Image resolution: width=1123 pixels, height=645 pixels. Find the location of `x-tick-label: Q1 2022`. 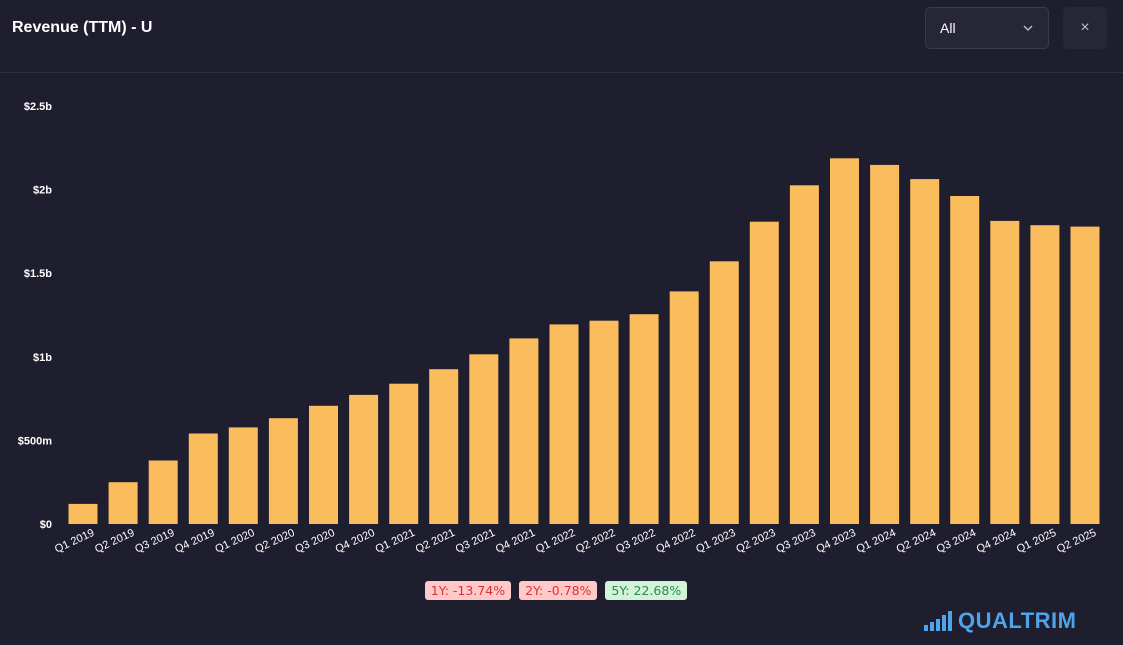

x-tick-label: Q1 2022 is located at coordinates (555, 541).